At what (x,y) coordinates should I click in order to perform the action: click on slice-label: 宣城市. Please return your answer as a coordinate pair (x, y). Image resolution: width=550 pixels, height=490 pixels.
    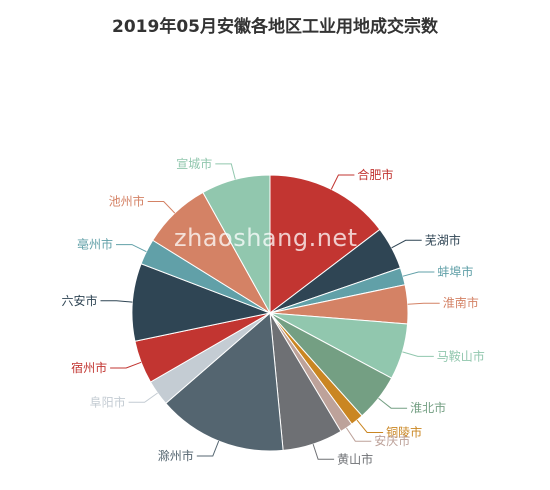
    Looking at the image, I should click on (194, 163).